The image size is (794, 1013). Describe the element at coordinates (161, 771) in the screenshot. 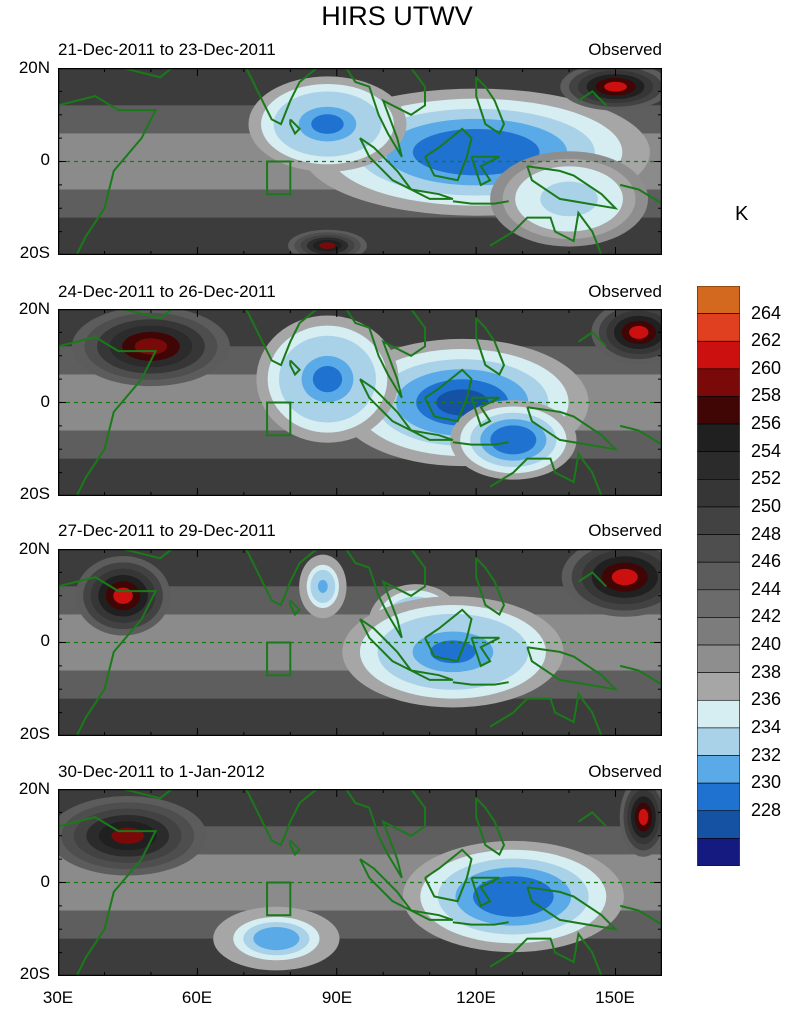

I see `panel-4-date-range: 30-Dec-2011 to 1-Jan-2012` at that location.